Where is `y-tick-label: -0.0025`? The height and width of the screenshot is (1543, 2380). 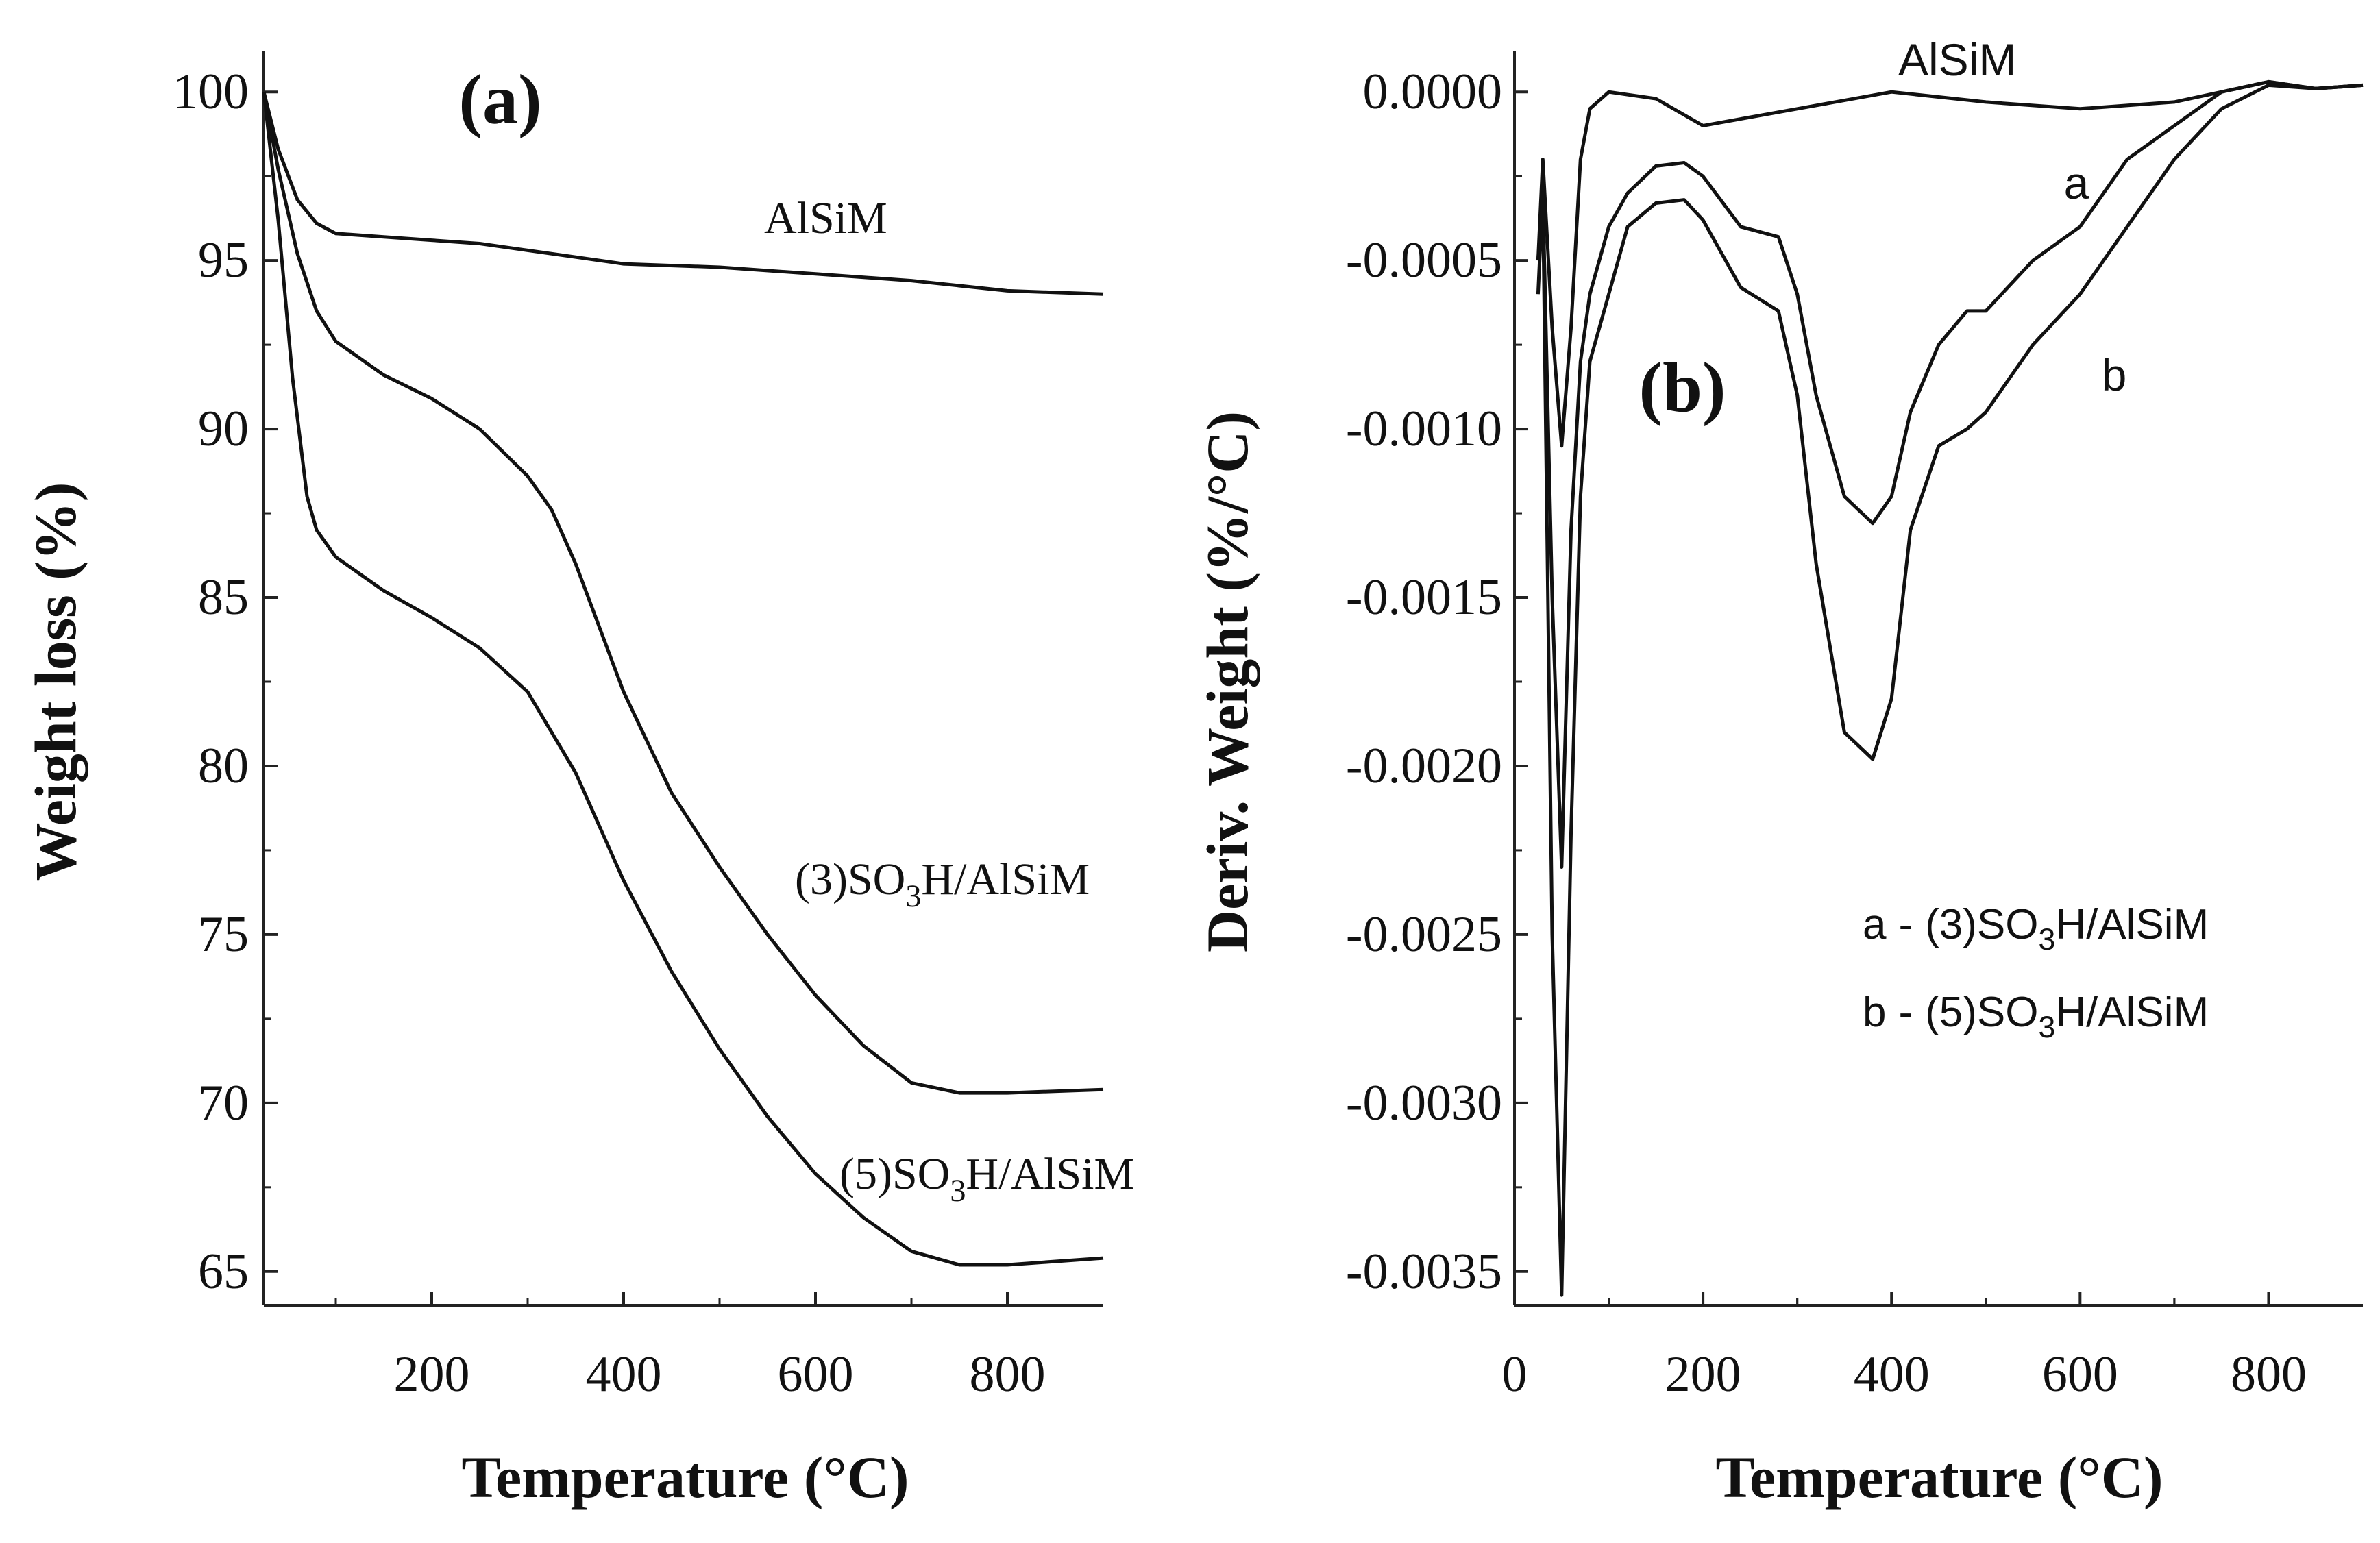
y-tick-label: -0.0025 is located at coordinates (1424, 934).